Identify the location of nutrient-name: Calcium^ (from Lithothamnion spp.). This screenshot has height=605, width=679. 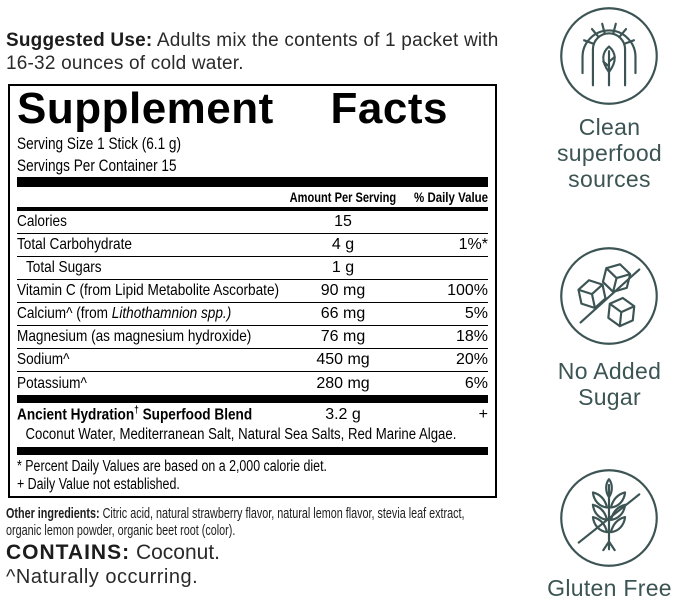
(124, 313).